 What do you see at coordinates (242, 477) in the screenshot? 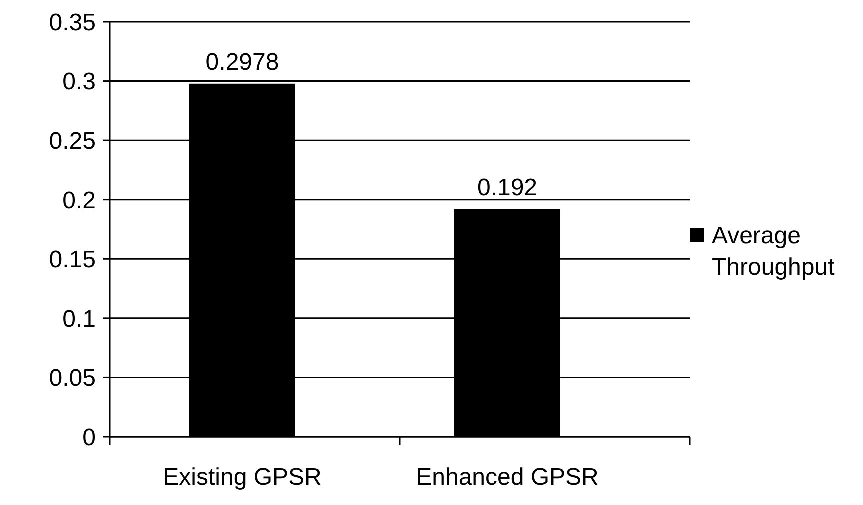
I see `x-tick-label: Existing GPSR` at bounding box center [242, 477].